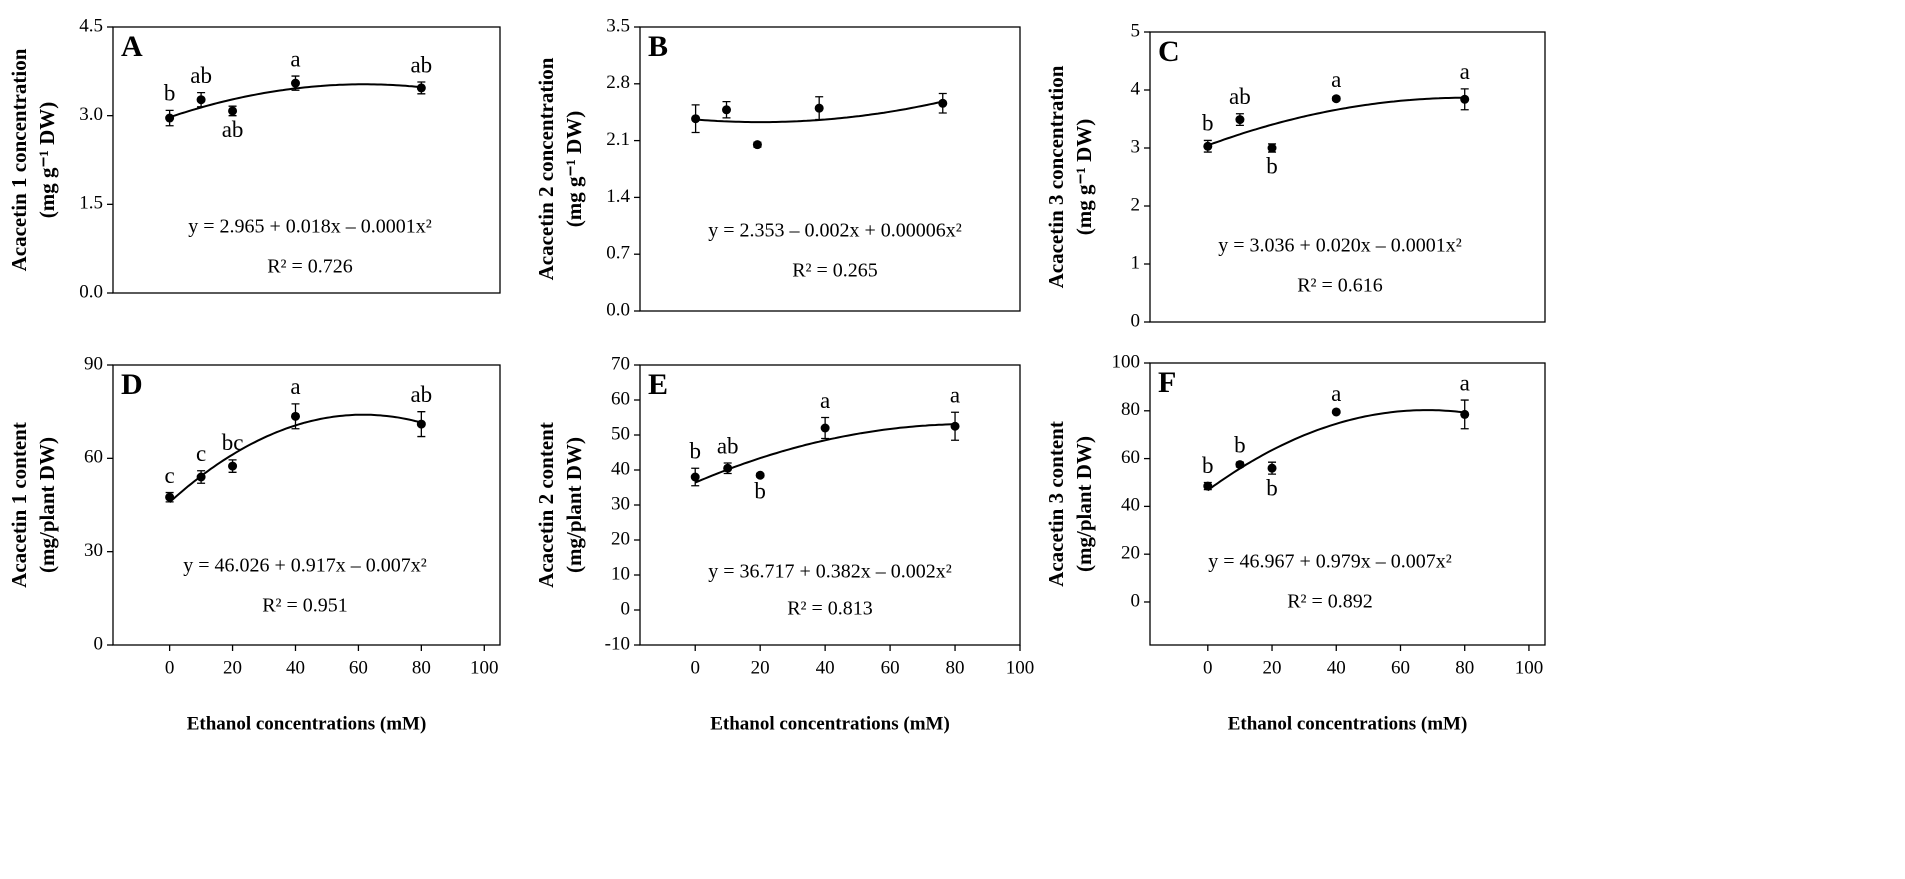  Describe the element at coordinates (305, 606) in the screenshot. I see `r-squared: R² = 0.951` at that location.